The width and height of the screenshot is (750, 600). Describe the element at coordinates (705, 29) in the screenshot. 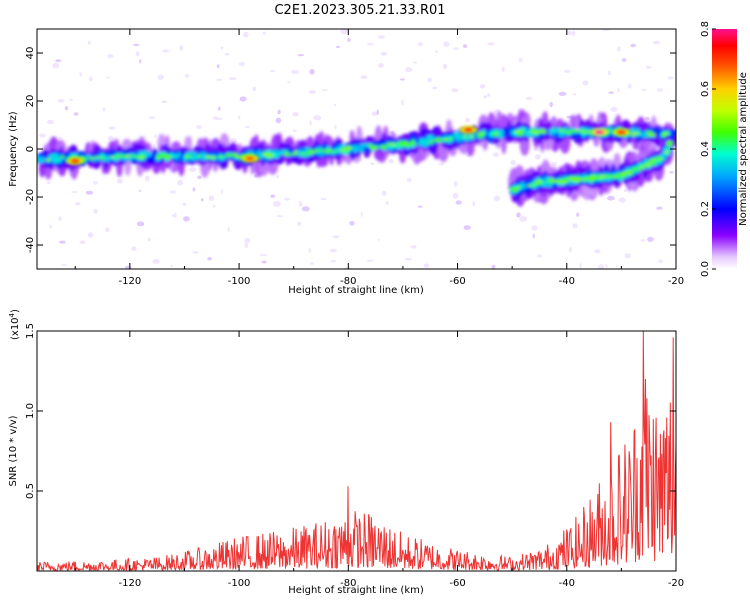

I see `colorbar-tick-label: 0.8` at that location.